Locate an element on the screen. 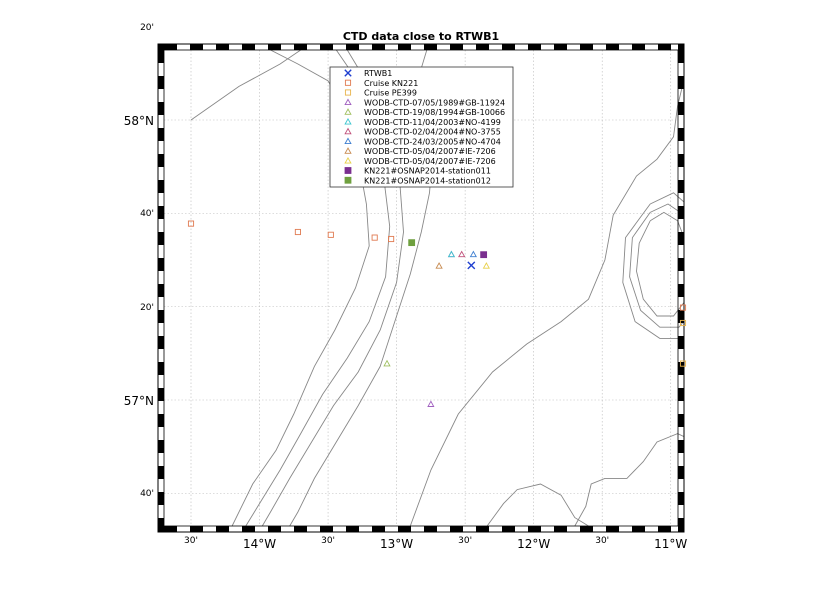 The width and height of the screenshot is (814, 600). legend-label: WODB-CTD-11/04/2003#NO-4199 is located at coordinates (432, 122).